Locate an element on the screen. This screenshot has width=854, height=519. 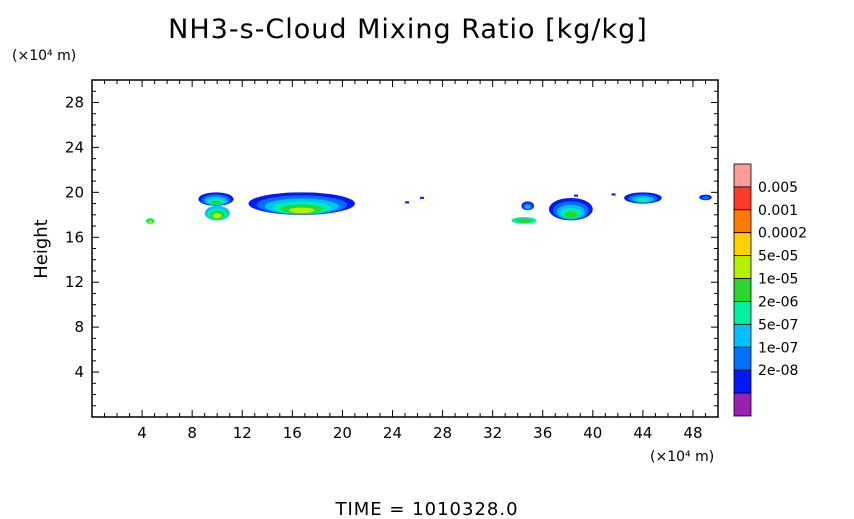
y-tick-label: 20 is located at coordinates (74, 192).